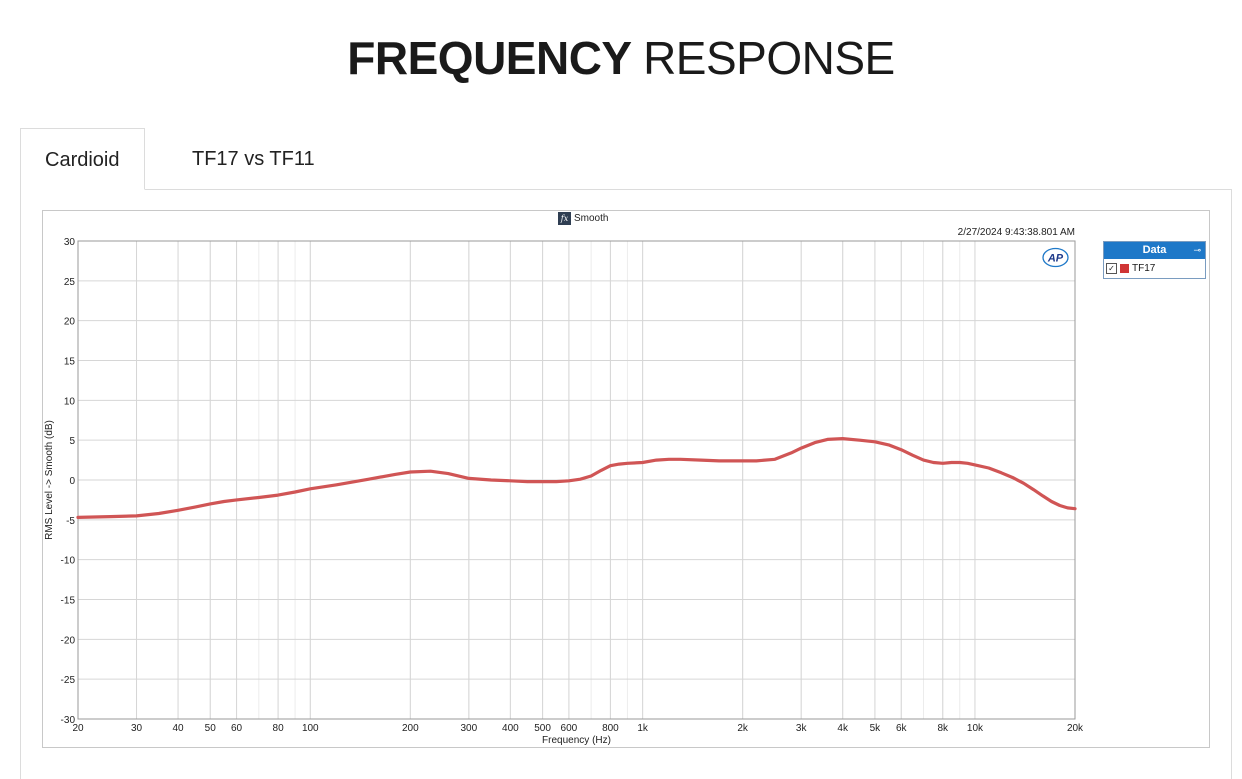 The width and height of the screenshot is (1242, 779). What do you see at coordinates (82, 159) in the screenshot?
I see `tab-cardioid: Cardioid` at bounding box center [82, 159].